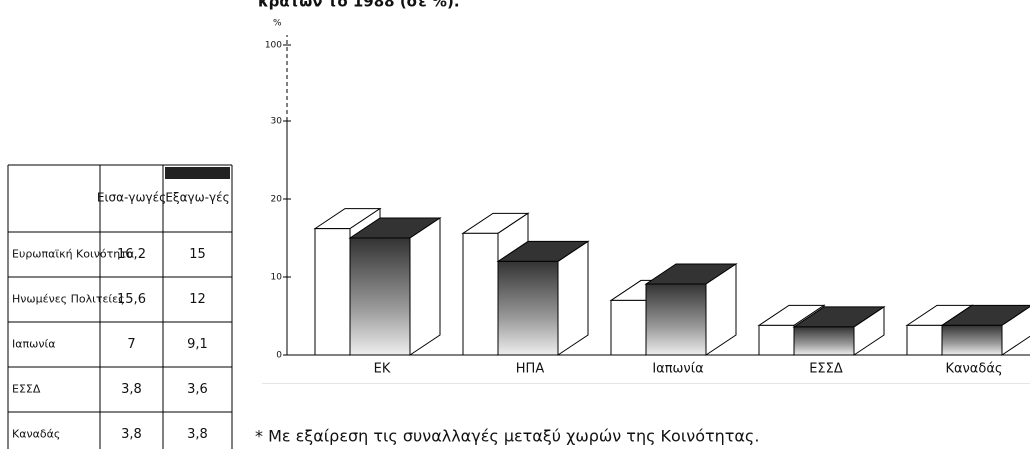  Describe the element at coordinates (131, 344) in the screenshot. I see `table-cell: 7` at that location.